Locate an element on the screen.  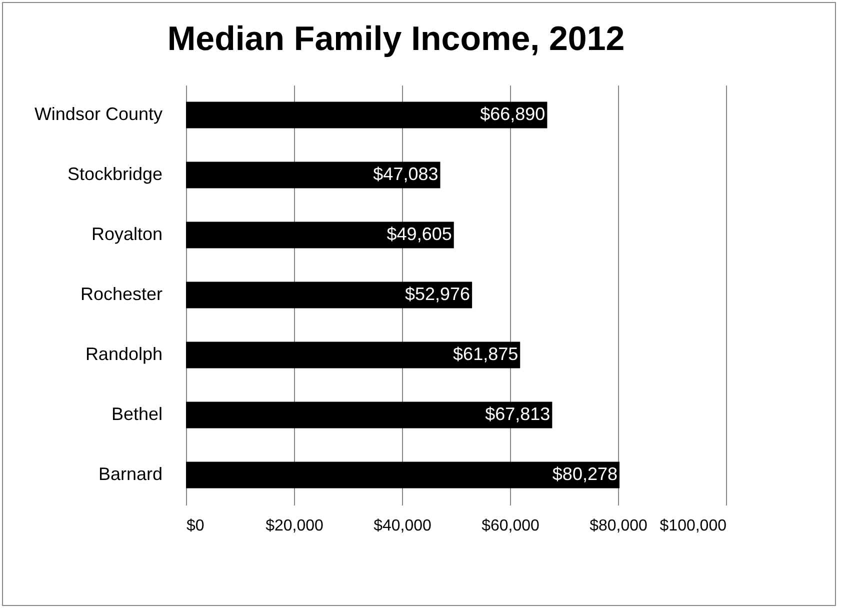
data-label: $66,890 is located at coordinates (513, 114).